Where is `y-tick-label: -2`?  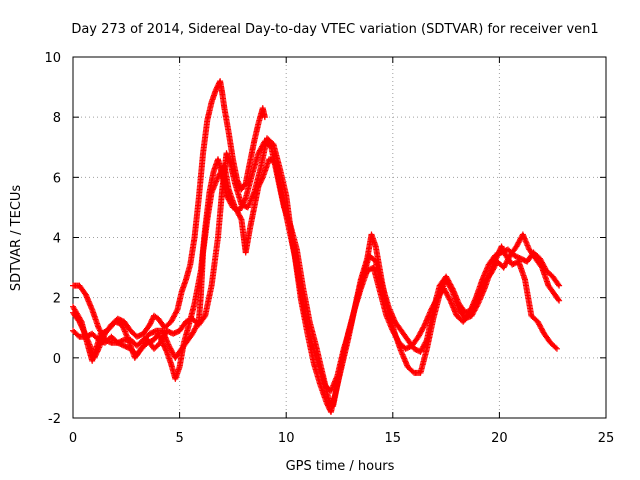 y-tick-label: -2 is located at coordinates (54, 419).